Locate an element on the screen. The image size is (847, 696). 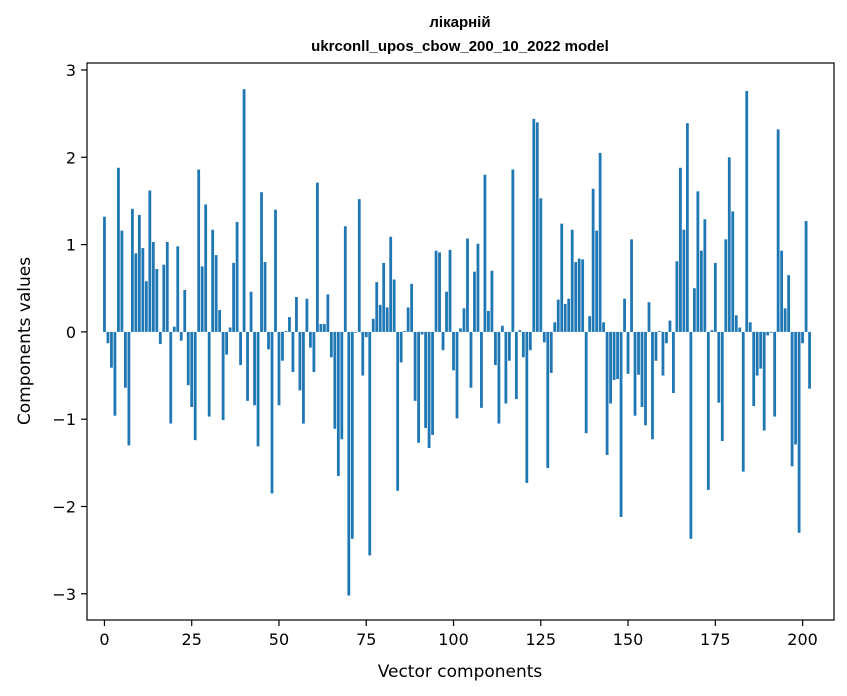
x-tick-label: 50 is located at coordinates (279, 639).